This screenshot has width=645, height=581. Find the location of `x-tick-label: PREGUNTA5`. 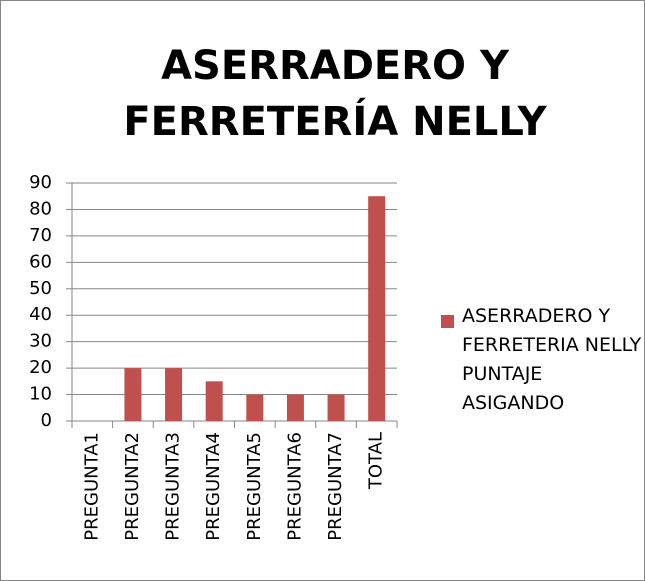

x-tick-label: PREGUNTA5 is located at coordinates (254, 486).